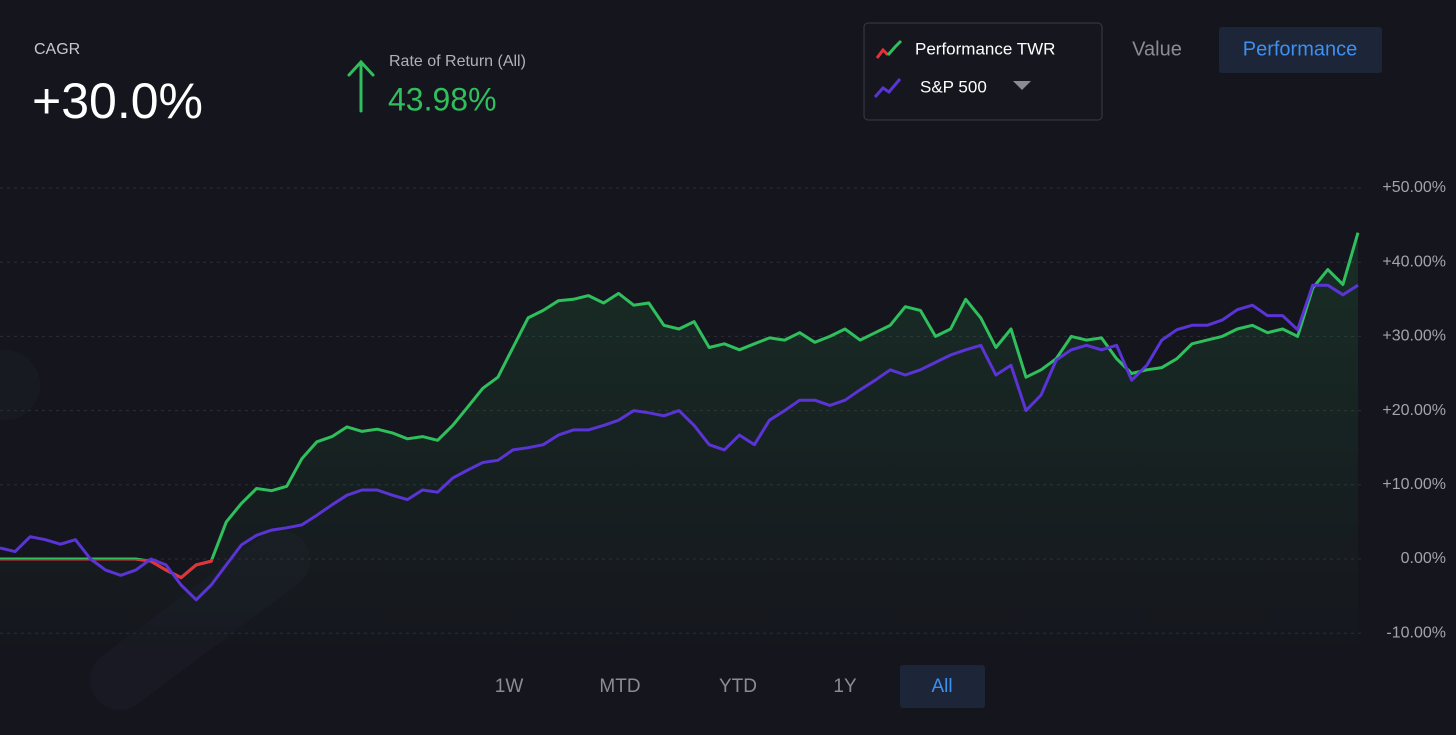 Image resolution: width=1456 pixels, height=735 pixels. What do you see at coordinates (1414, 261) in the screenshot?
I see `y-tick-label: +40.00%` at bounding box center [1414, 261].